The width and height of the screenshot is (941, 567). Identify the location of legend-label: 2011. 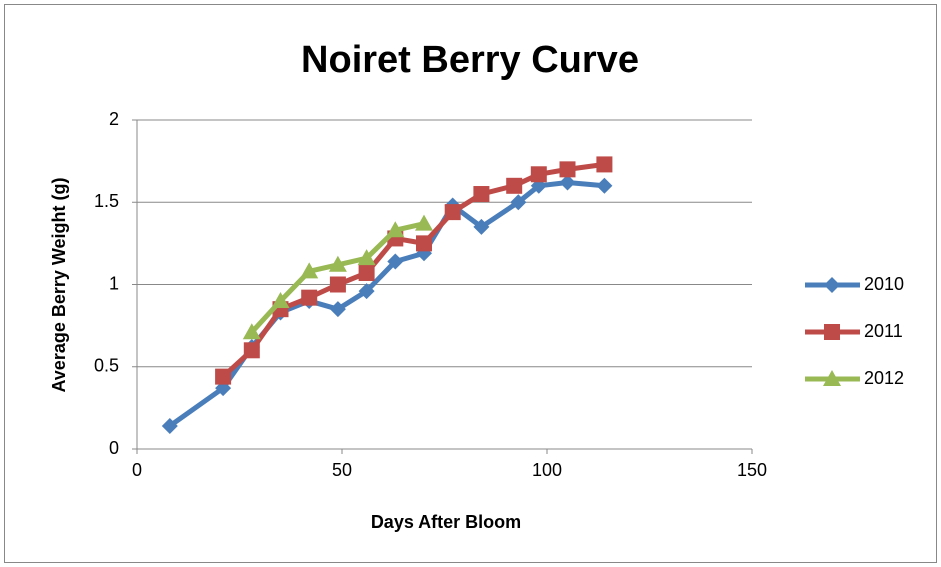
(883, 331).